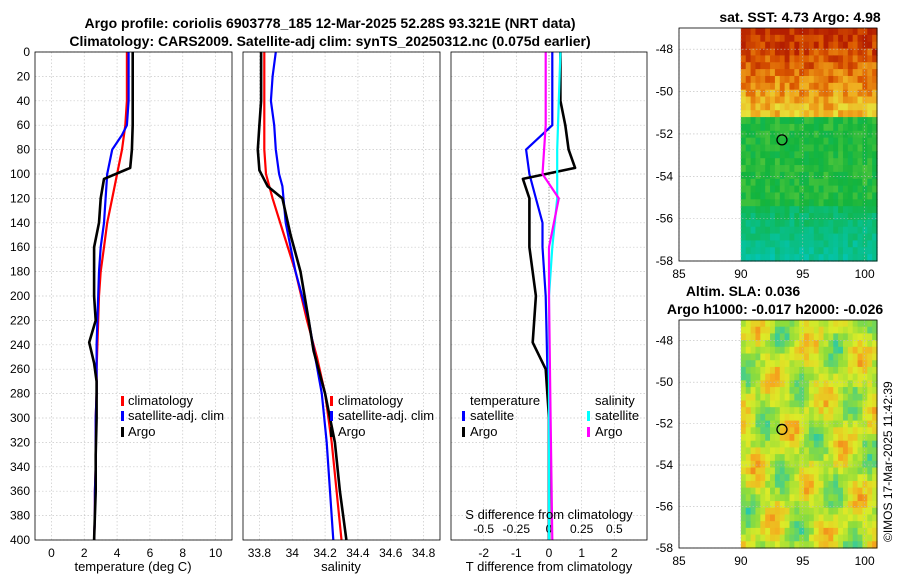  I want to click on sst-map: 85 90 95 100 -48 -50 -52 -54 -56 -58, so click(767, 154).